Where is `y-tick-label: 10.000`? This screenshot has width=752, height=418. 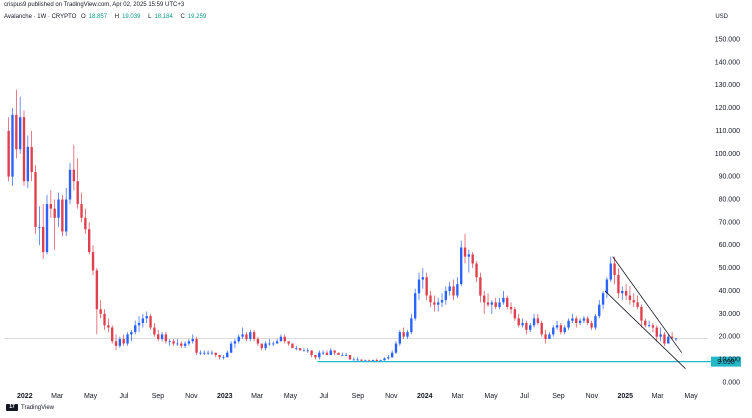 y-tick-label: 10.000 is located at coordinates (730, 360).